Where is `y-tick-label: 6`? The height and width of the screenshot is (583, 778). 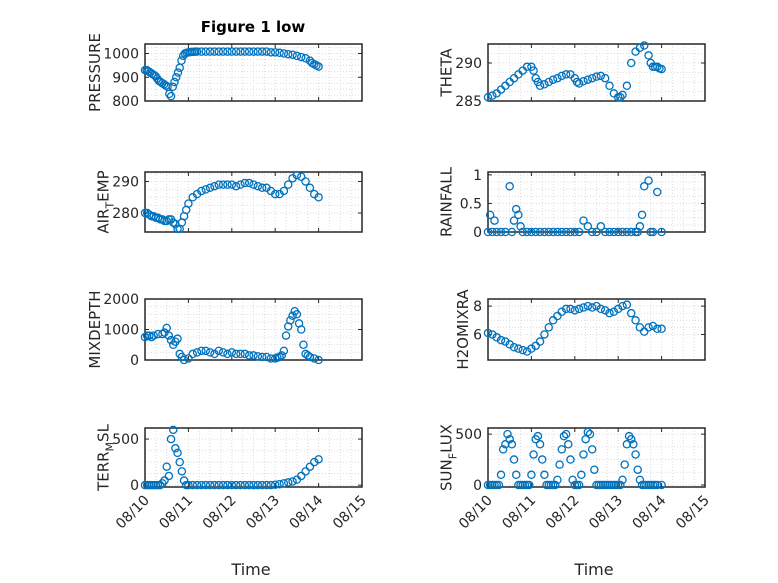
y-tick-label: 6 is located at coordinates (477, 335).